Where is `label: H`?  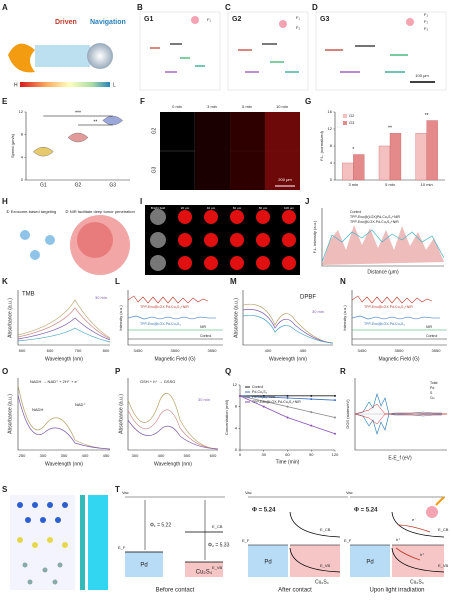
label: H is located at coordinates (16, 85).